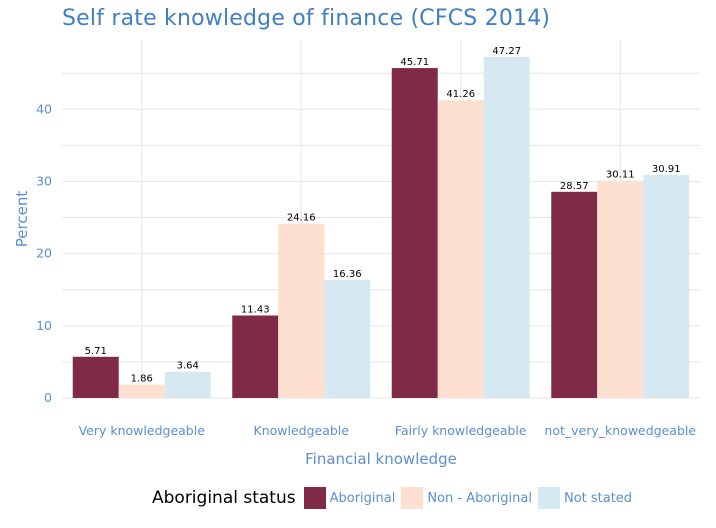 This screenshot has width=716, height=528. I want to click on bar-value-label: 30.91, so click(666, 169).